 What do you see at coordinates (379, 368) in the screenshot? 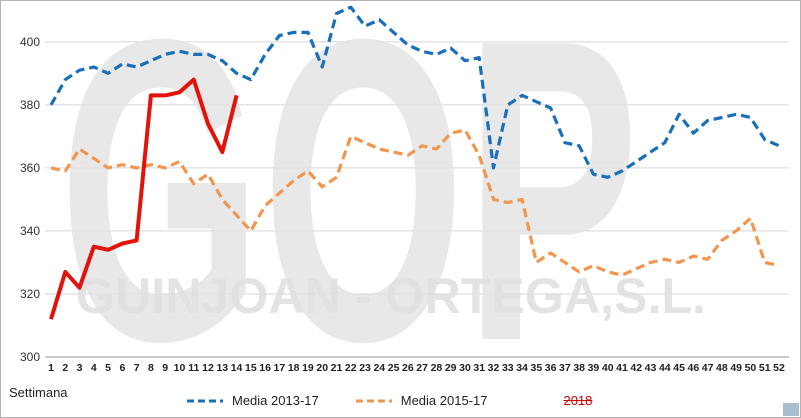
I see `x-tick-label: 24` at bounding box center [379, 368].